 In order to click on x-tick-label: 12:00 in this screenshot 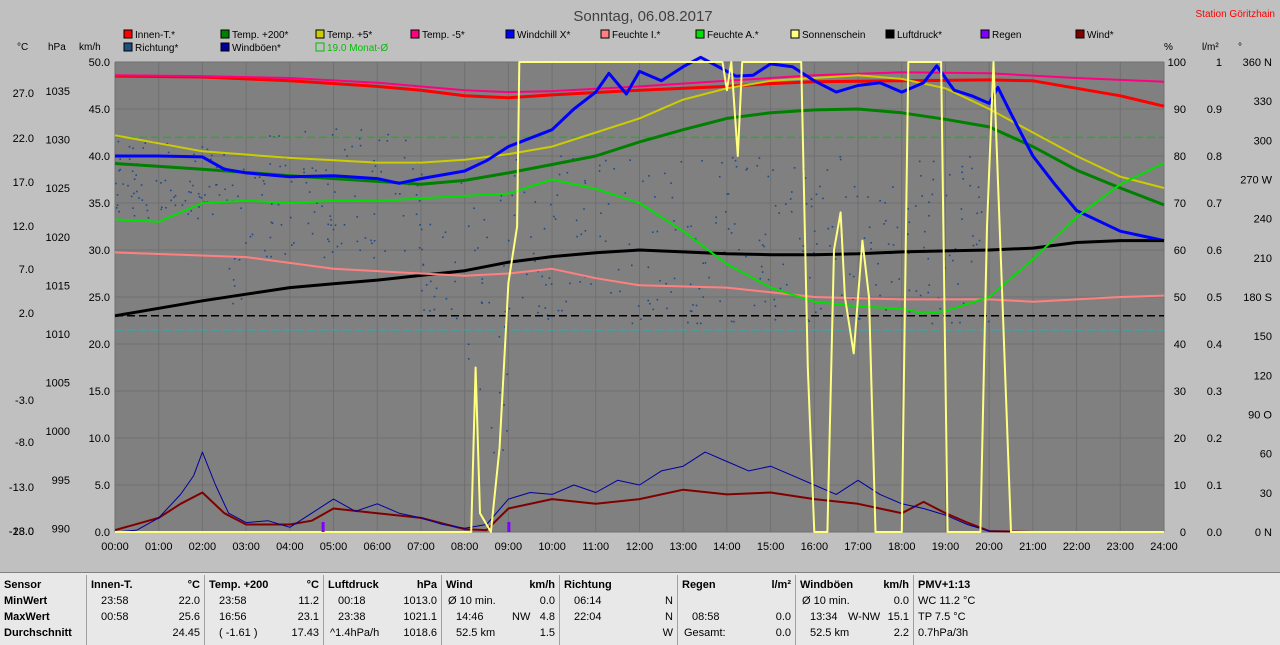, I will do `click(640, 547)`.